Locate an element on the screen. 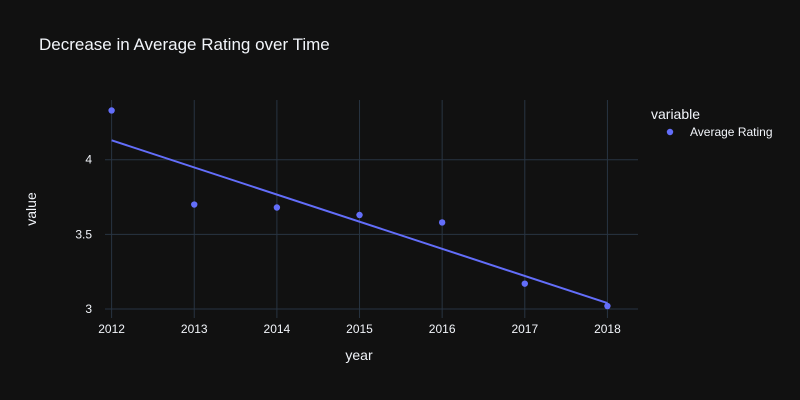 The width and height of the screenshot is (800, 400). x-tick-label: 2015 is located at coordinates (359, 329).